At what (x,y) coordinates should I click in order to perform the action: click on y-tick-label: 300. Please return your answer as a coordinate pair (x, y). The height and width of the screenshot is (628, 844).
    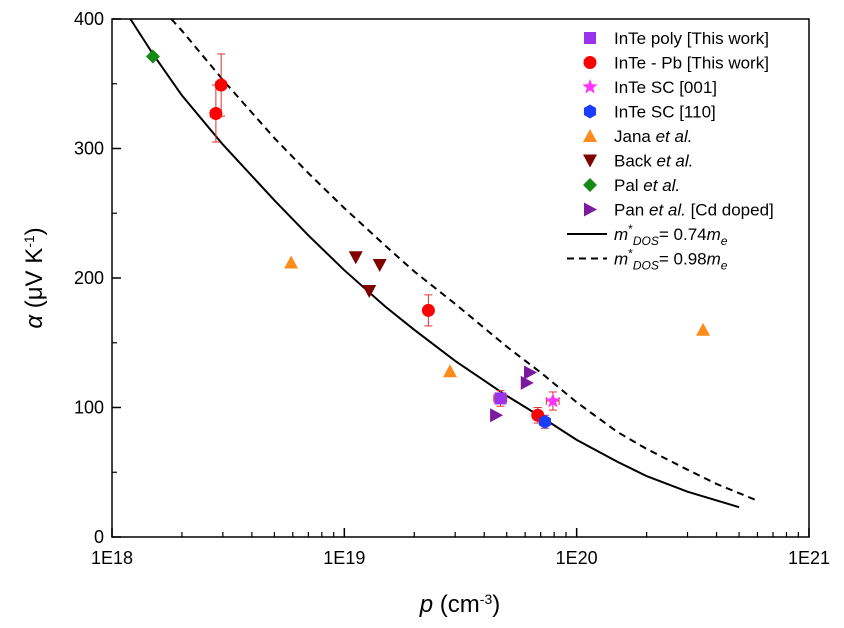
    Looking at the image, I should click on (89, 149).